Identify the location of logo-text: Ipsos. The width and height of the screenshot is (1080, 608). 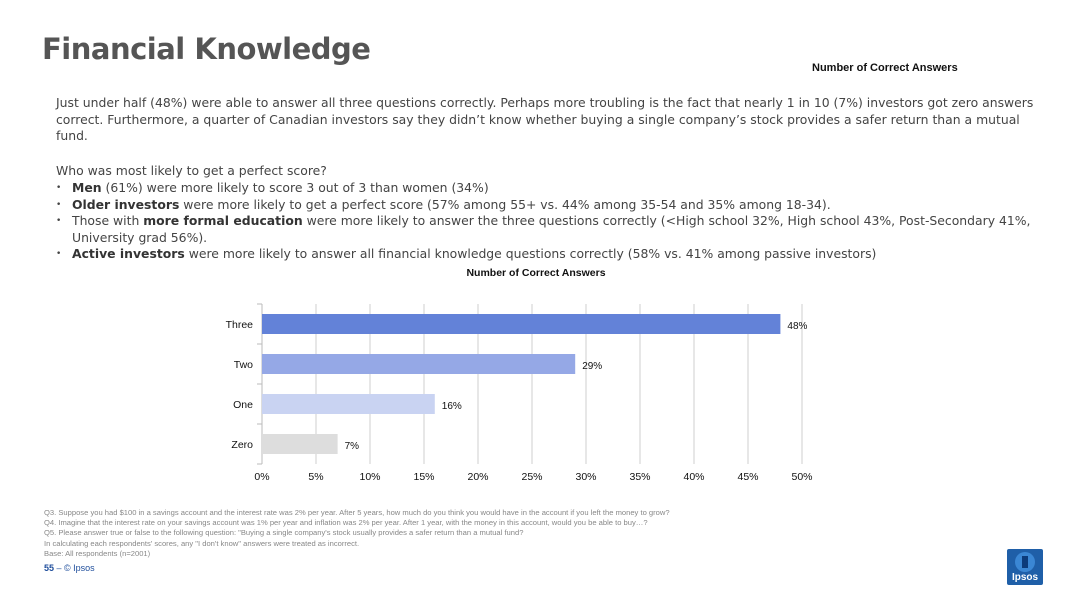
(1025, 577).